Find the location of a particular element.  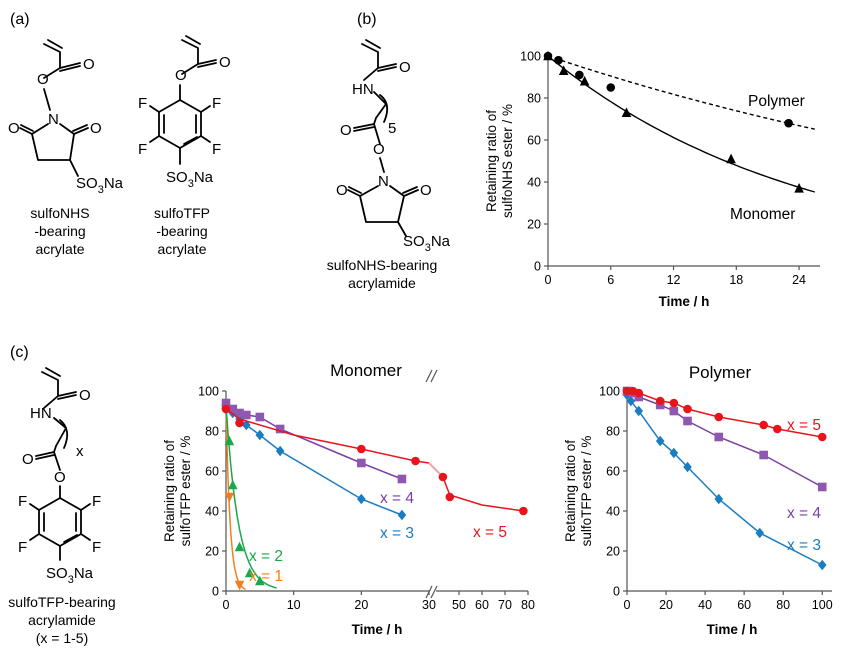

panel-label-c: (c) is located at coordinates (19, 352).